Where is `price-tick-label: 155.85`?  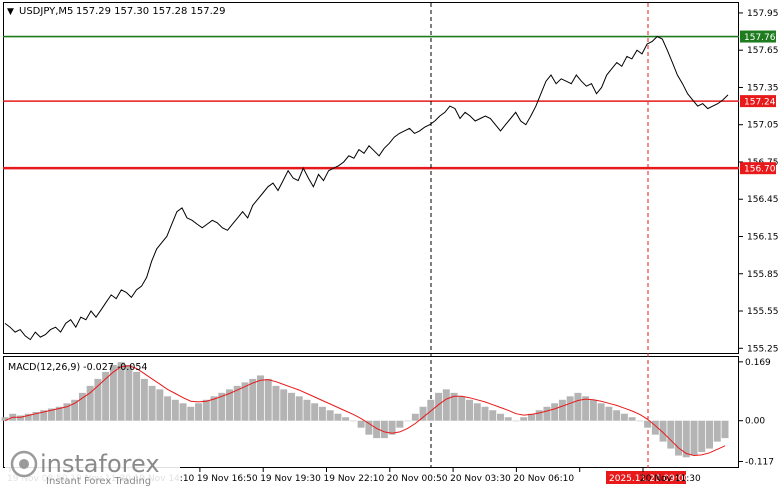 price-tick-label: 155.85 is located at coordinates (763, 275).